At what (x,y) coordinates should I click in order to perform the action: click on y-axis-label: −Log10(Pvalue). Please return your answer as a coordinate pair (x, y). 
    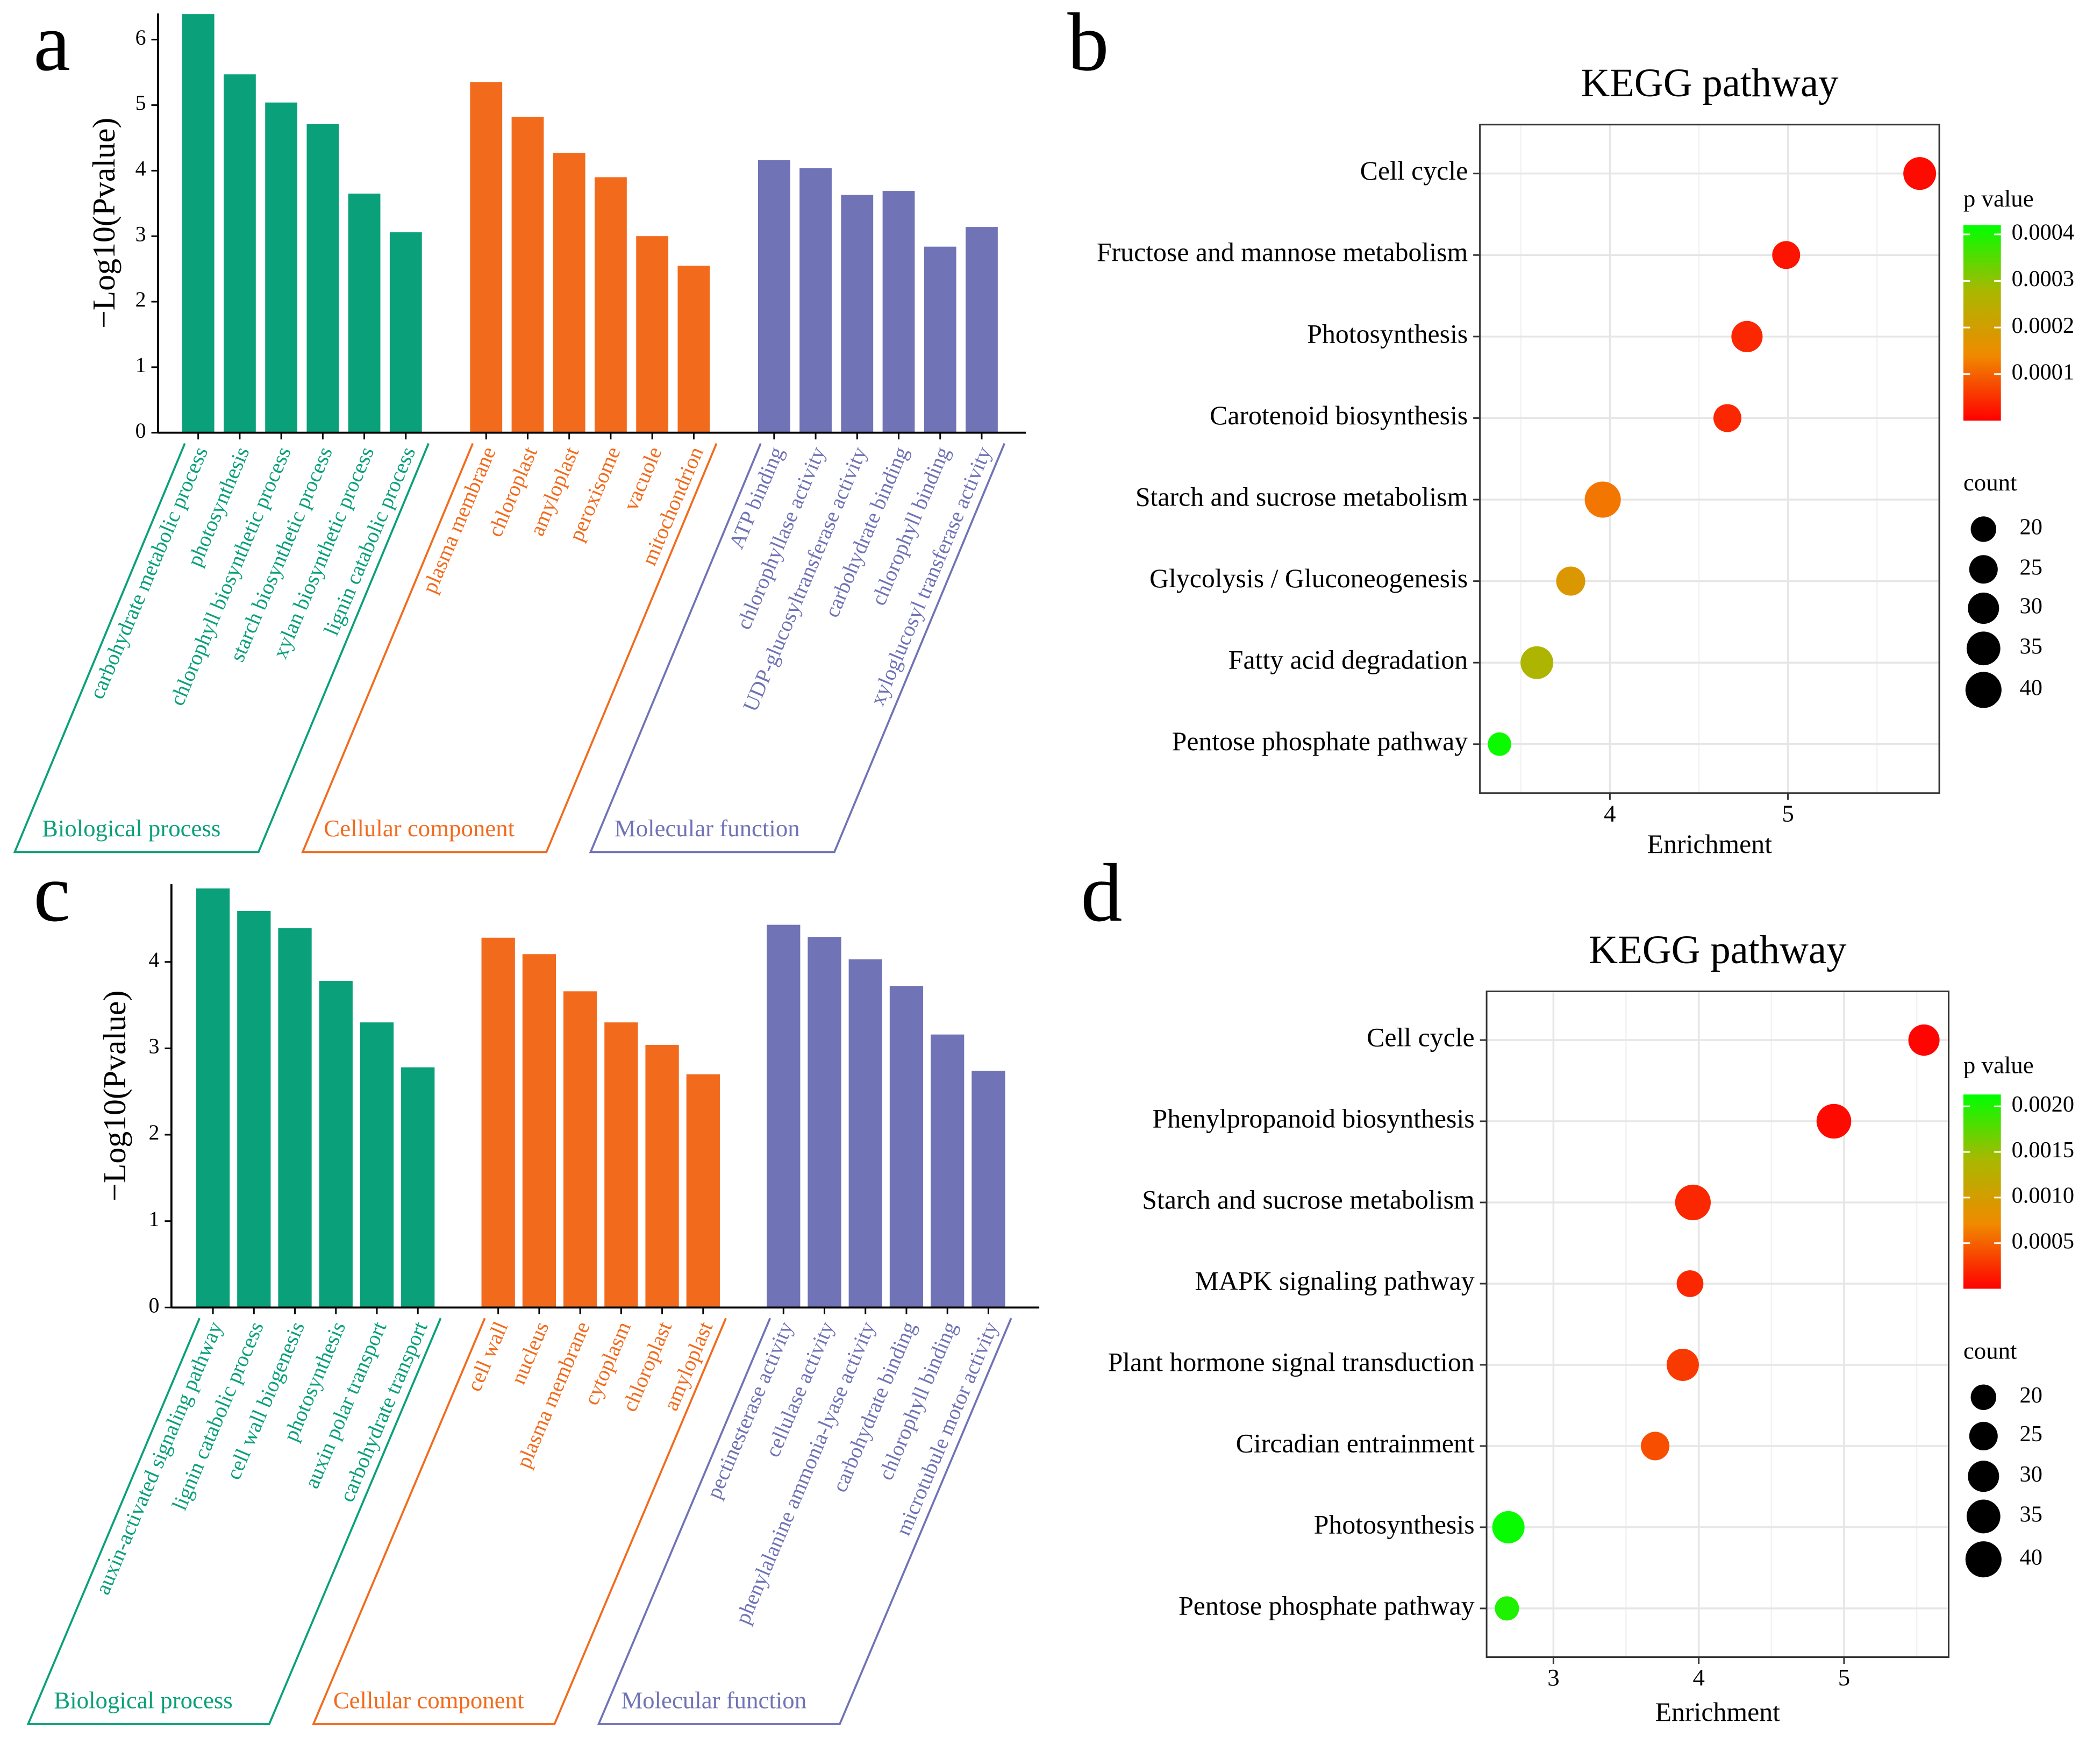
    Looking at the image, I should click on (114, 1096).